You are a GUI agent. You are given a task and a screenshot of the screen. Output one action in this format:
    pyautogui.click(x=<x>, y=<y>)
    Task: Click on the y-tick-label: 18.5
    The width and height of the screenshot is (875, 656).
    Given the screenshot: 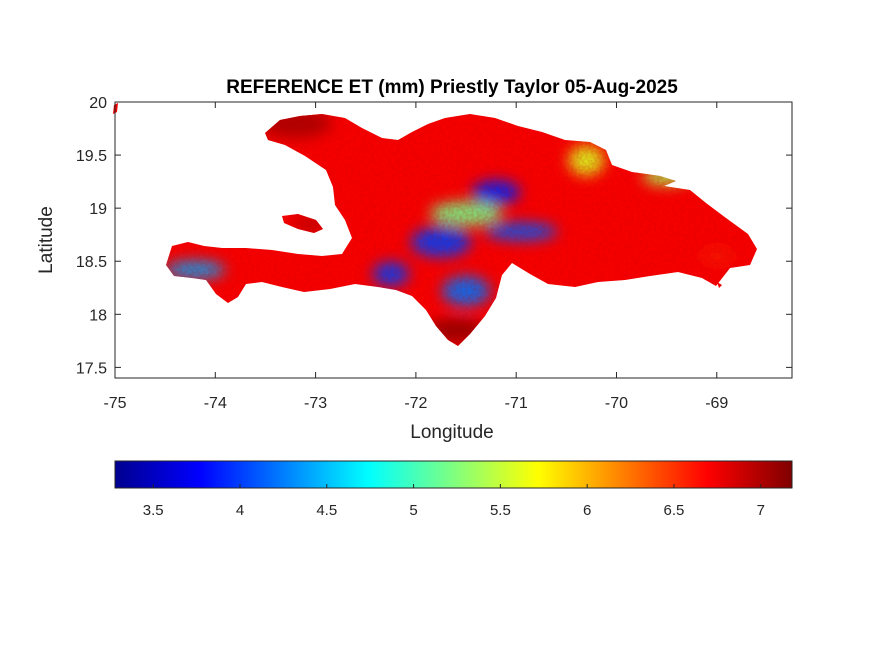 What is the action you would take?
    pyautogui.click(x=91, y=262)
    